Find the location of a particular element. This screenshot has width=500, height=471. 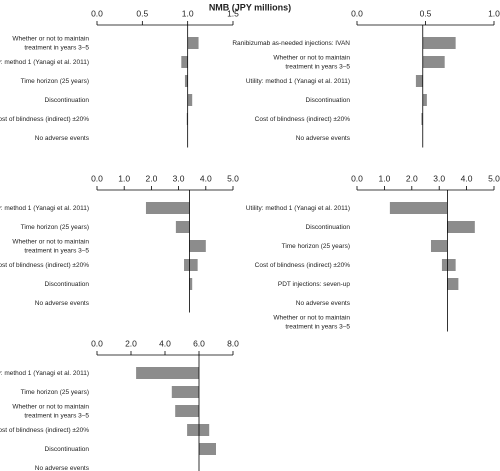

x-tick-label: 3.0 is located at coordinates (439, 178).